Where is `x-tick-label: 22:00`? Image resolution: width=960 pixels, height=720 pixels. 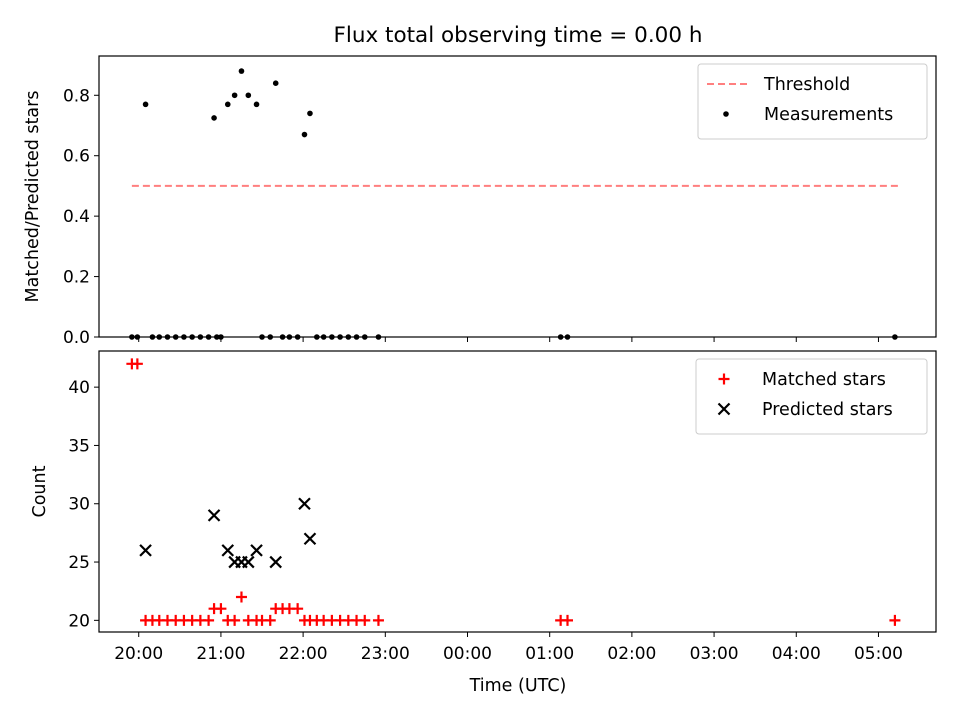 x-tick-label: 22:00 is located at coordinates (303, 654).